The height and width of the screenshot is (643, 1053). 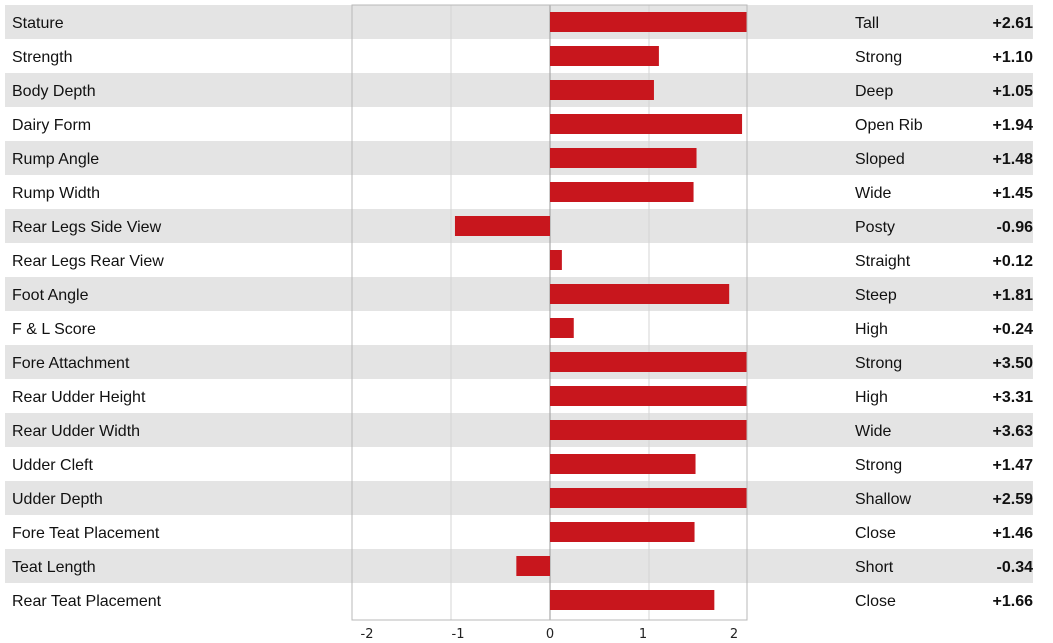 I want to click on trait-label: Dairy Form, so click(x=51, y=125).